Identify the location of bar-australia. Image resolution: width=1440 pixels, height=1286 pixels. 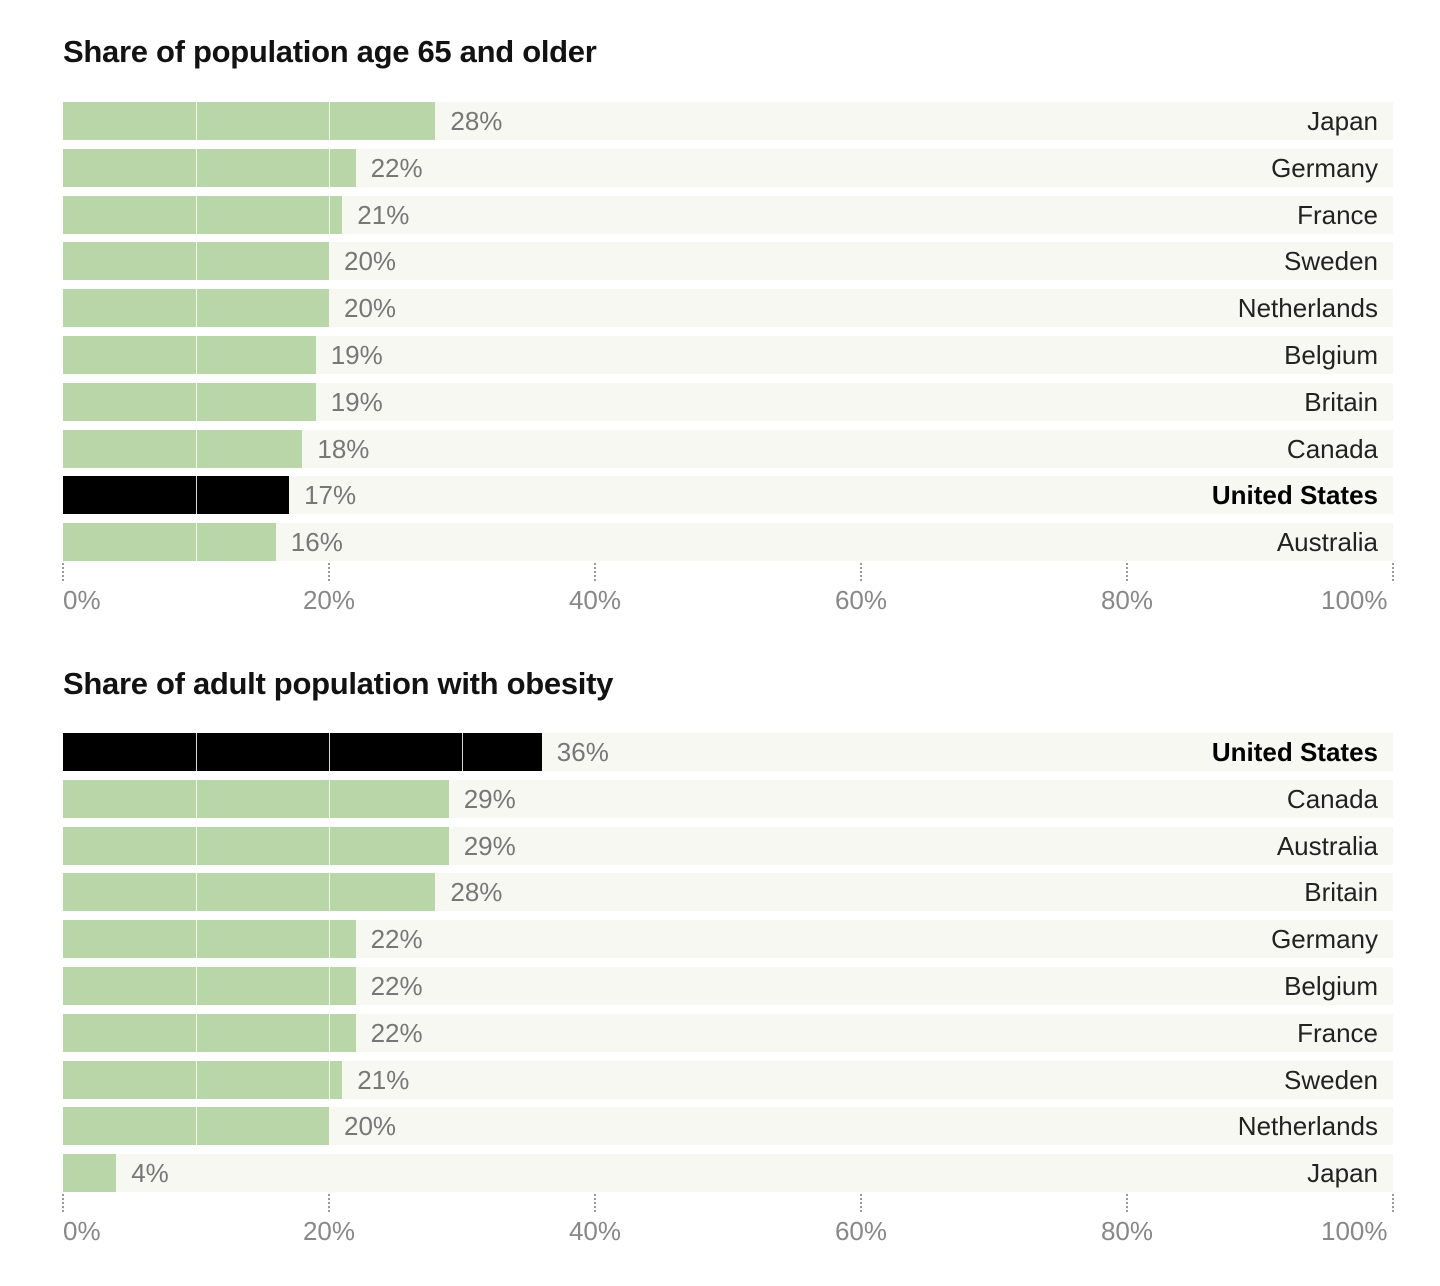
(169, 542).